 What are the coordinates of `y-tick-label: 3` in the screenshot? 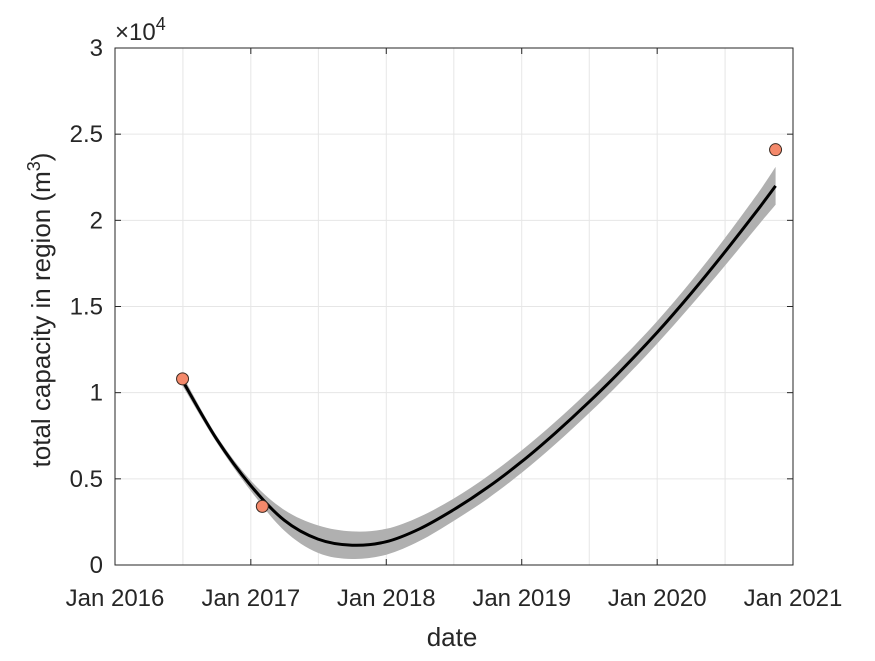 It's located at (96, 48).